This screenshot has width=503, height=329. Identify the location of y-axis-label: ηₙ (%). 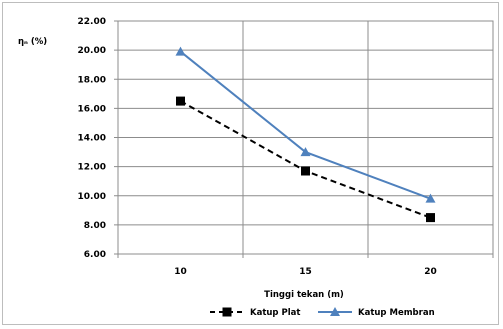
(32, 42).